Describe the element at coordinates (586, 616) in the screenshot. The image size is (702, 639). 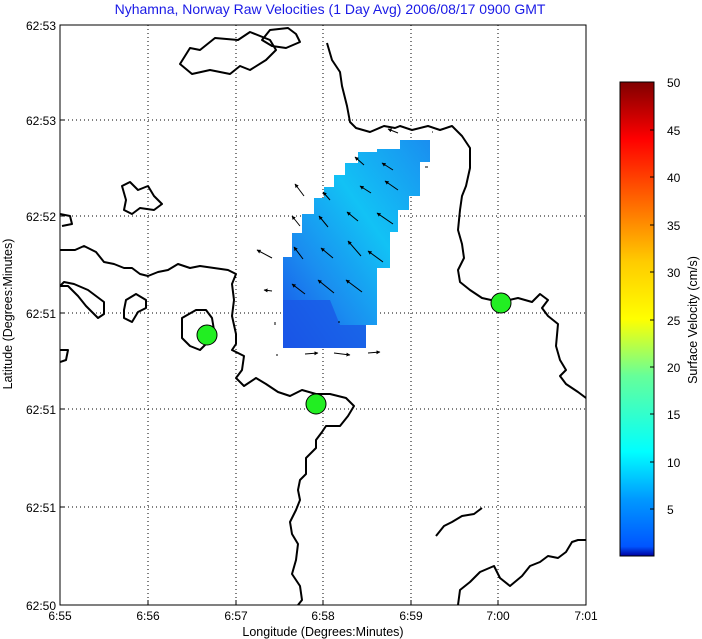
I see `x-tick-label: 7:01` at that location.